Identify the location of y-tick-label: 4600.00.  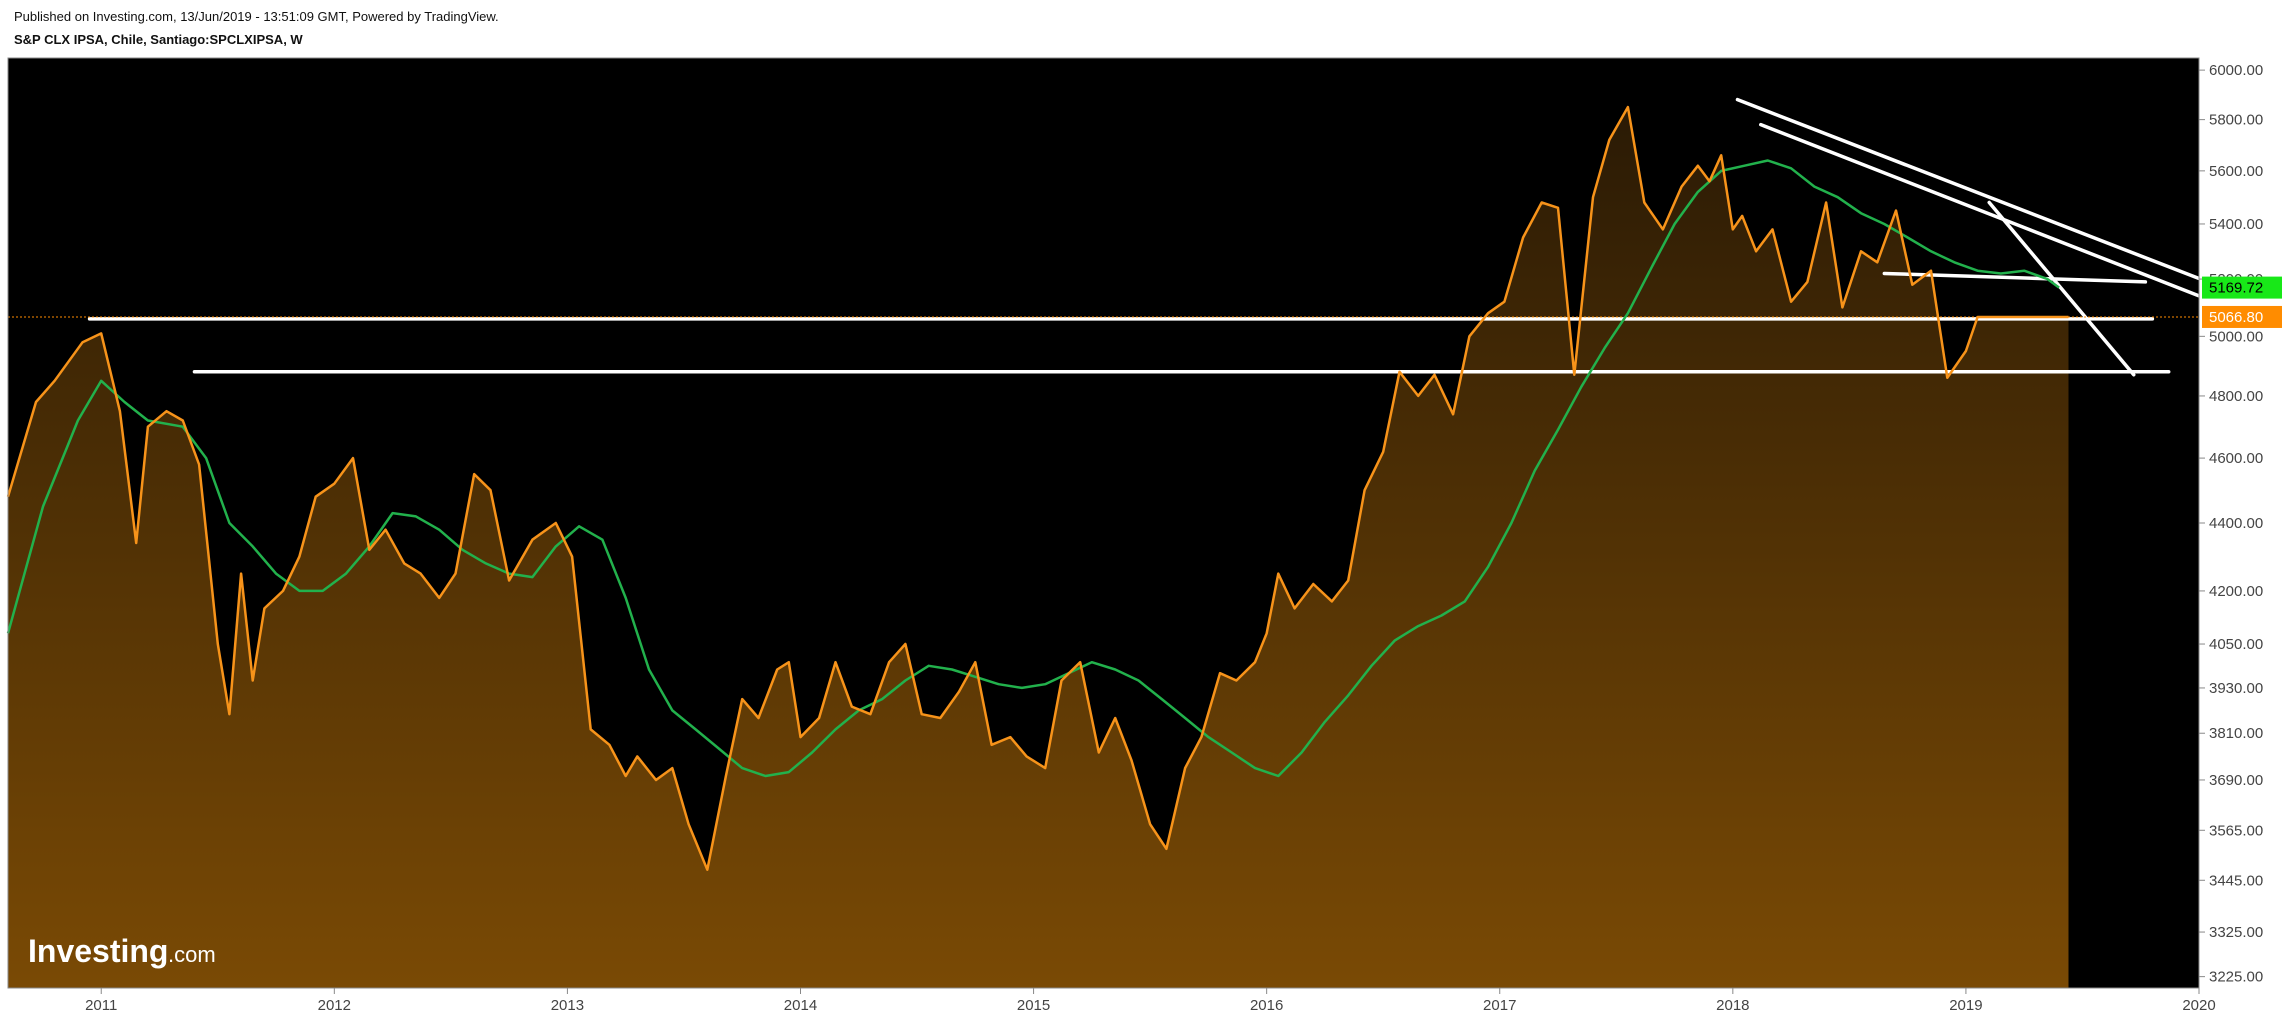
(2236, 458).